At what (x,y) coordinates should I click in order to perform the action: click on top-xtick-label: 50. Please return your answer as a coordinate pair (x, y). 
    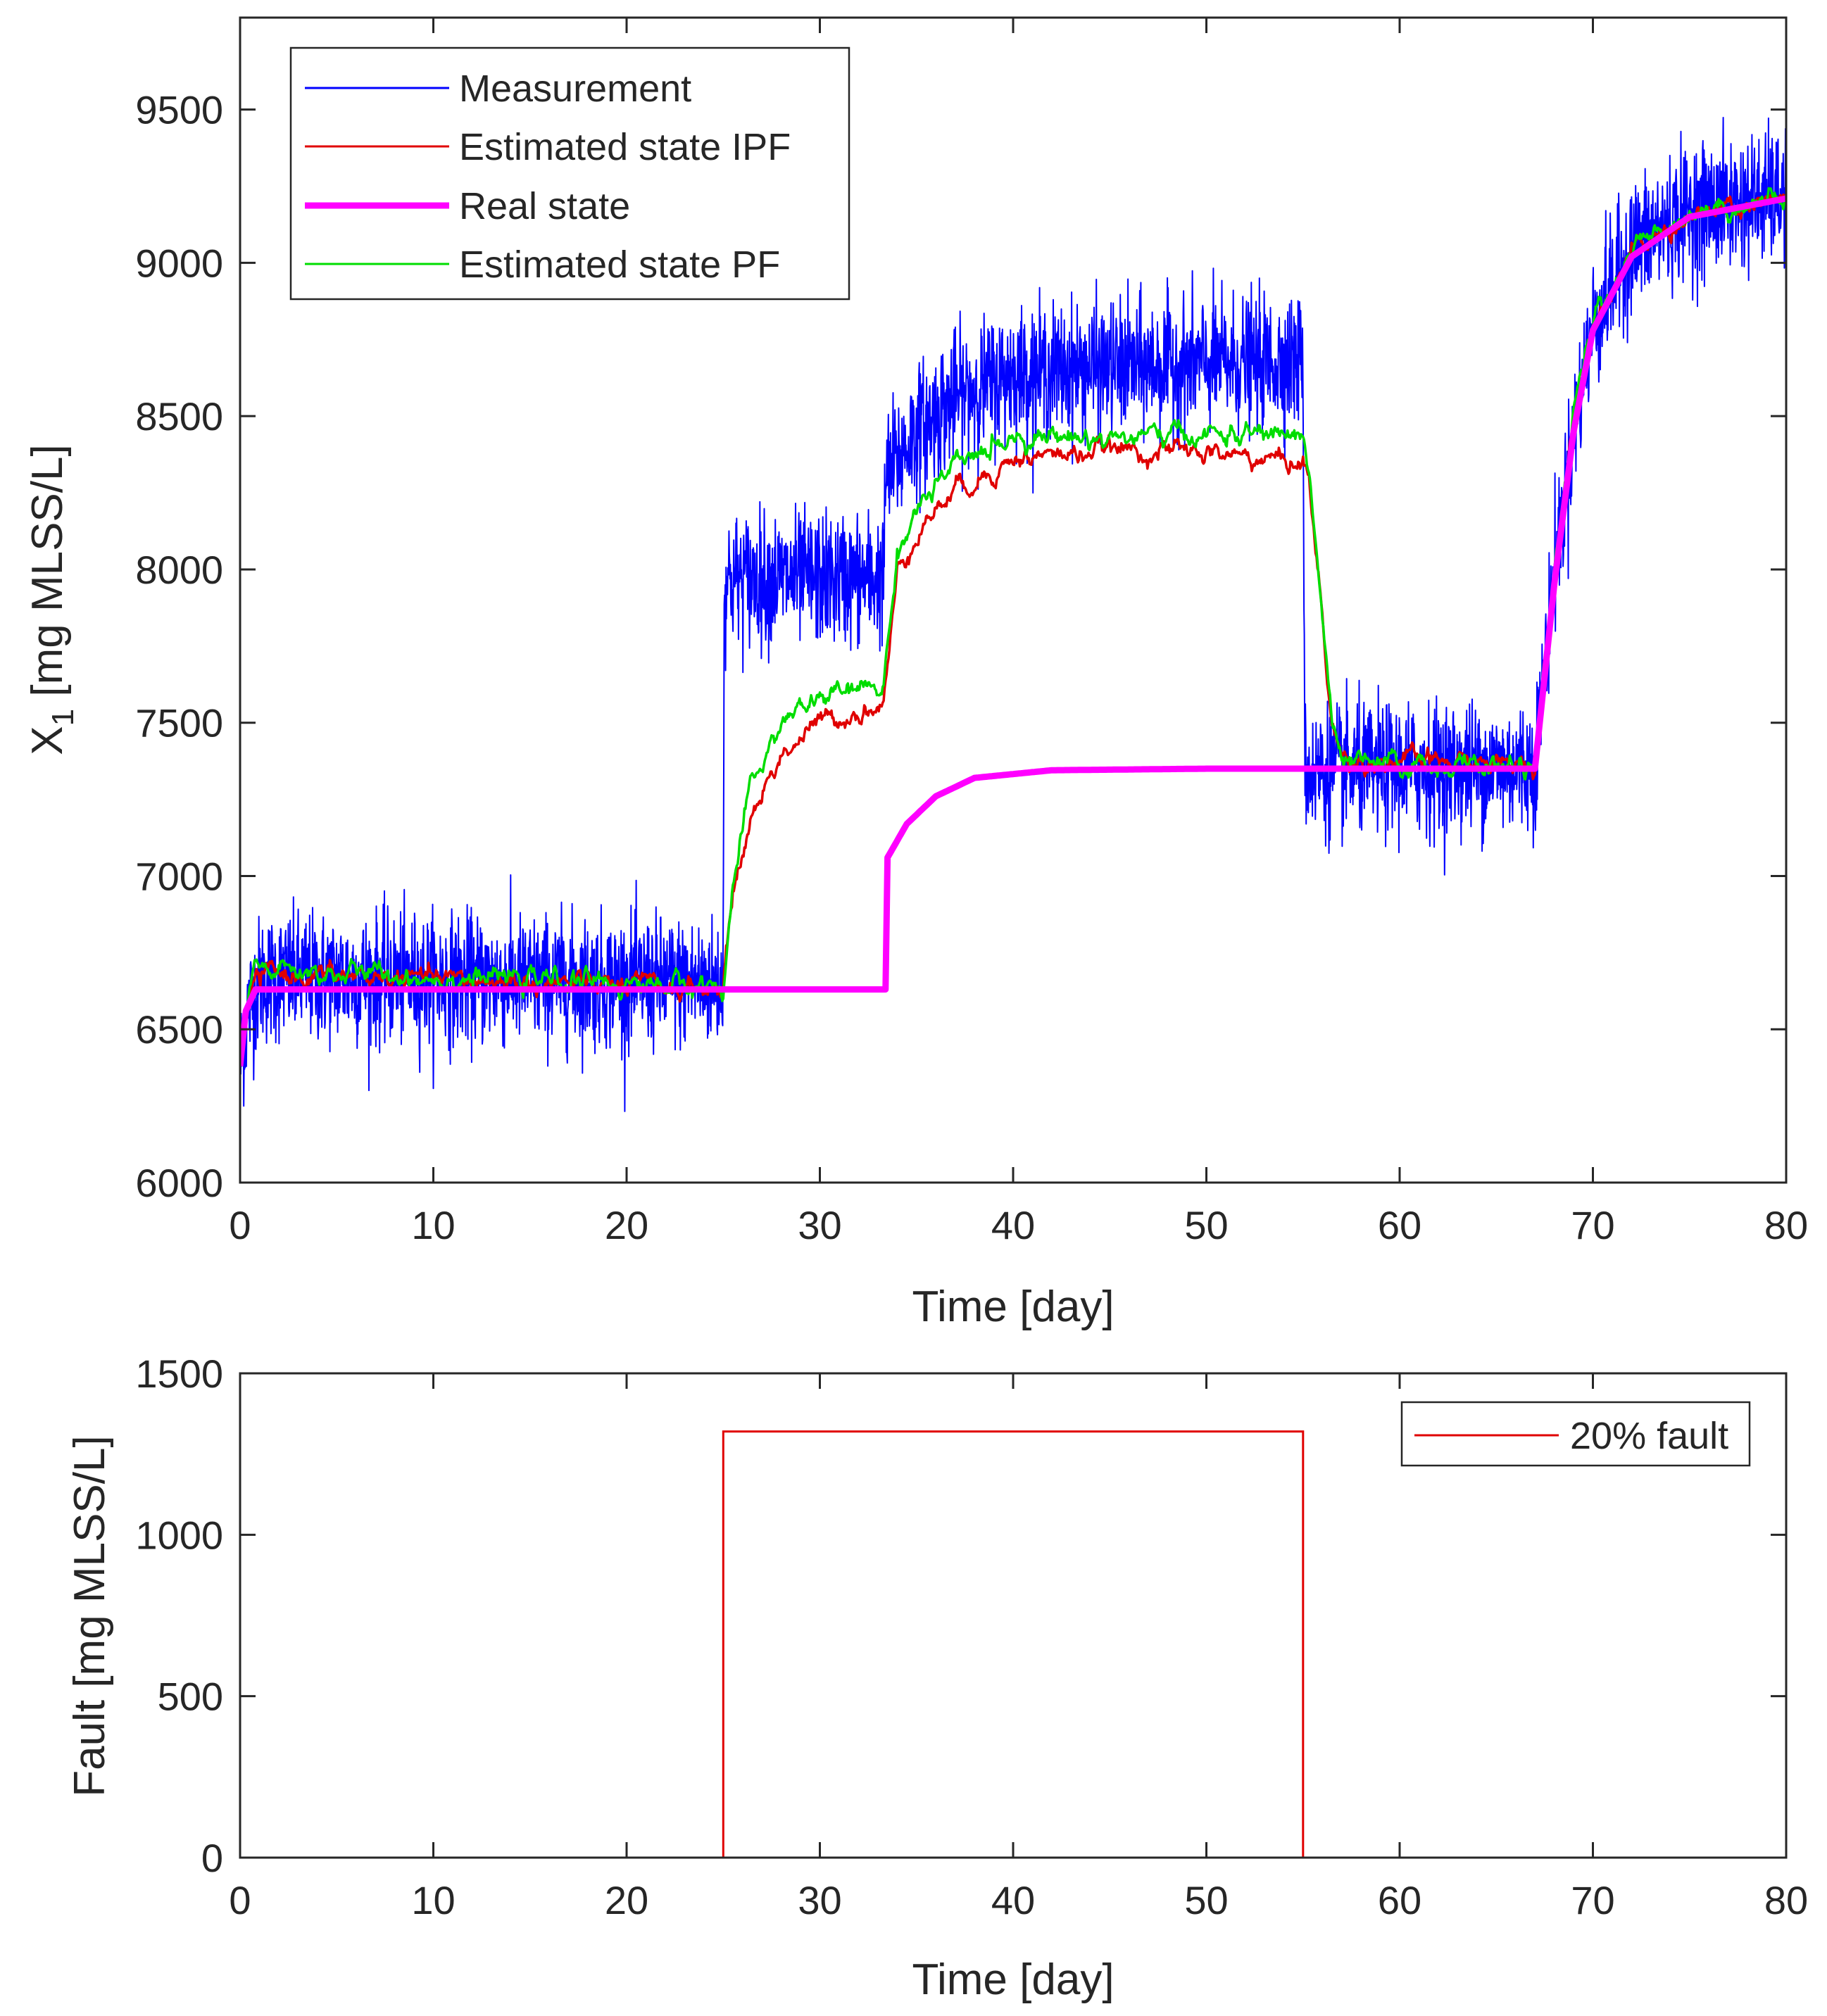
    Looking at the image, I should click on (1206, 1225).